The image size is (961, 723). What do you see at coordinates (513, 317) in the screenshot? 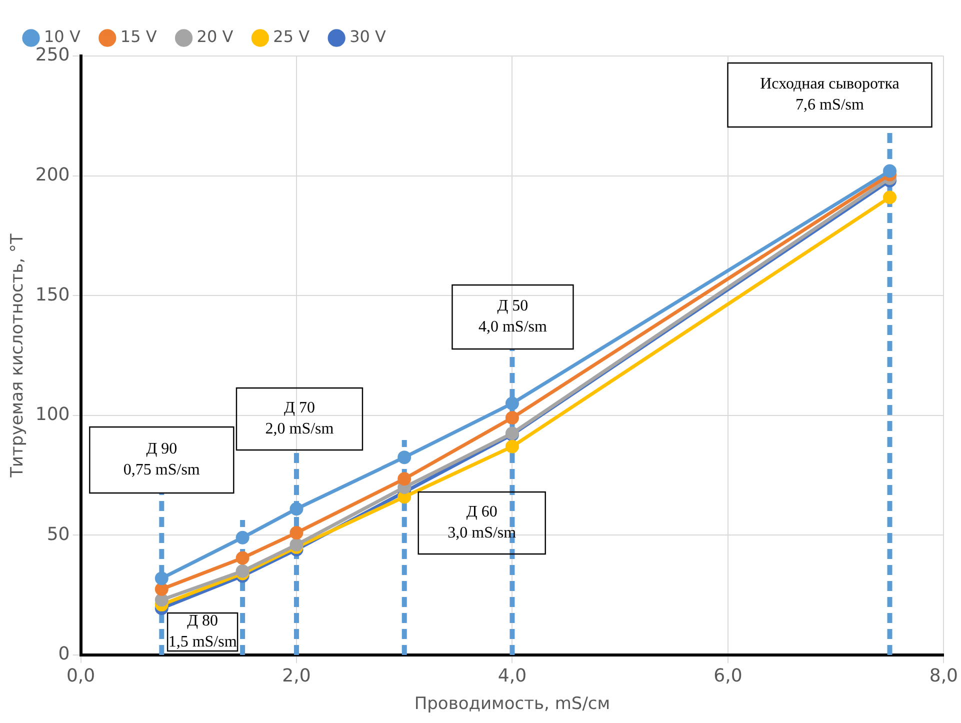
I see `ref-line-label: Д 50 4,0 mS/sm` at bounding box center [513, 317].